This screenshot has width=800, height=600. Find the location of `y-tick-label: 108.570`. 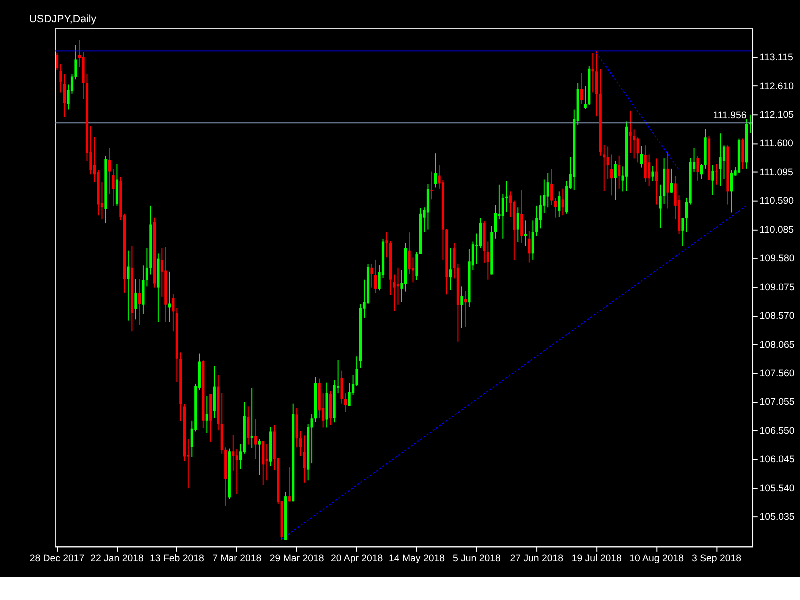

y-tick-label: 108.570 is located at coordinates (777, 316).